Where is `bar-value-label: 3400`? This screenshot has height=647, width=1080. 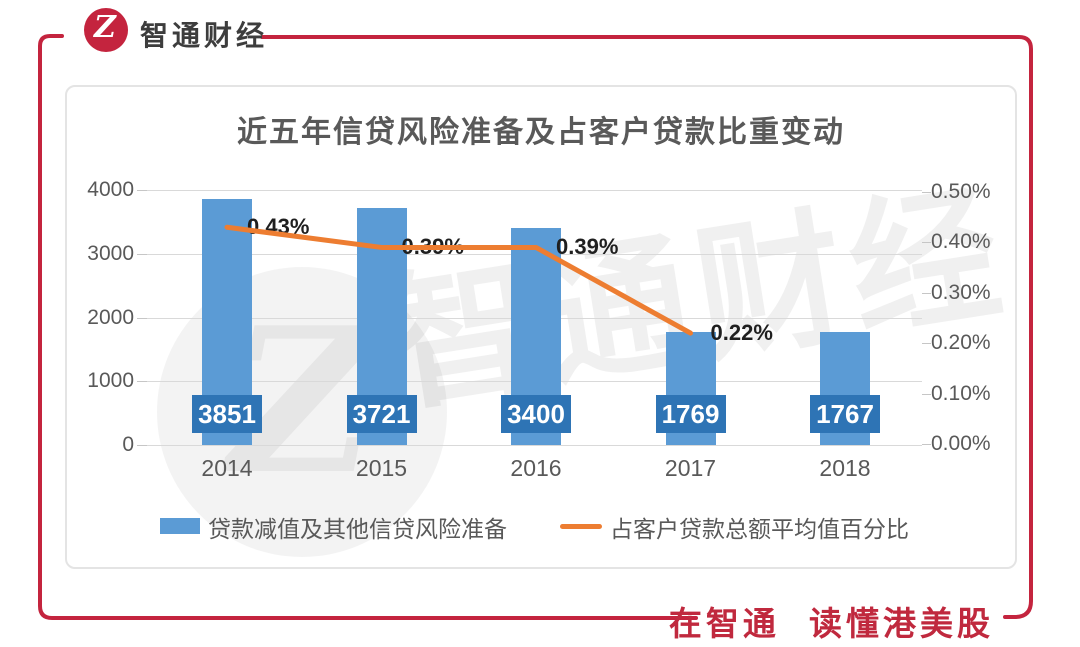
bar-value-label: 3400 is located at coordinates (536, 414).